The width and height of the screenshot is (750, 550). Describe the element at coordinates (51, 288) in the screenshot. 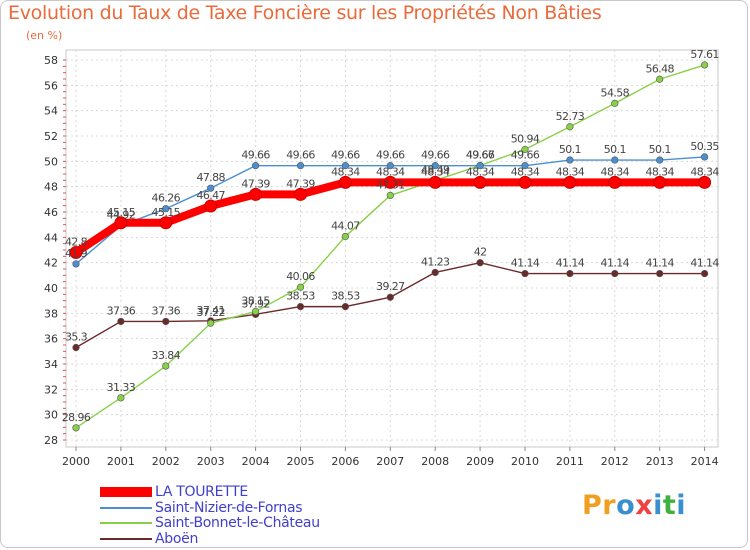

I see `y-tick-label: 40` at that location.